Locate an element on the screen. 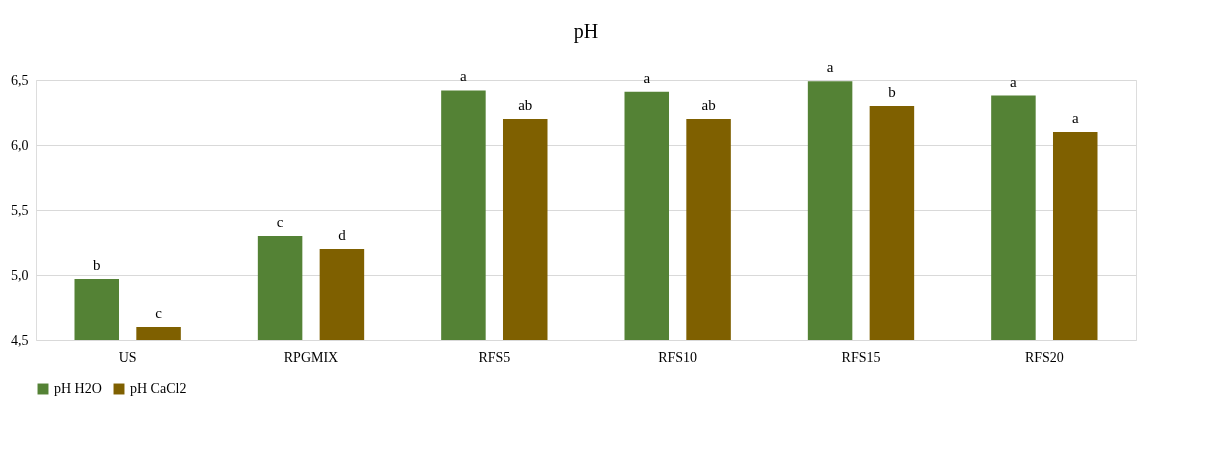 Image resolution: width=1215 pixels, height=460 pixels. y-tick-label: 5,0 is located at coordinates (20, 275).